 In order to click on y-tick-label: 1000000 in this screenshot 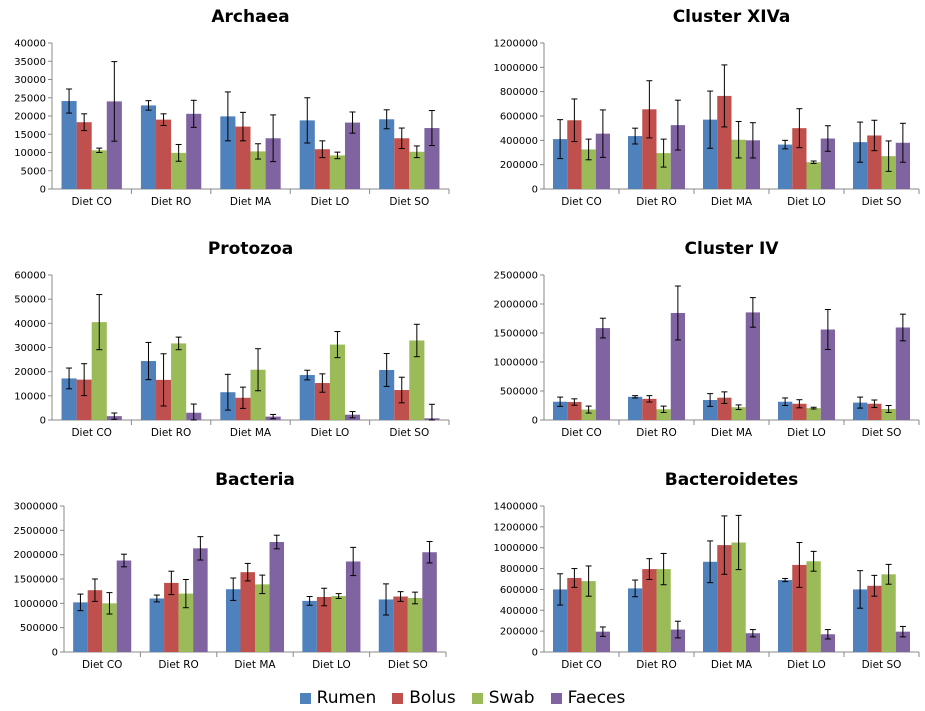, I will do `click(515, 548)`.